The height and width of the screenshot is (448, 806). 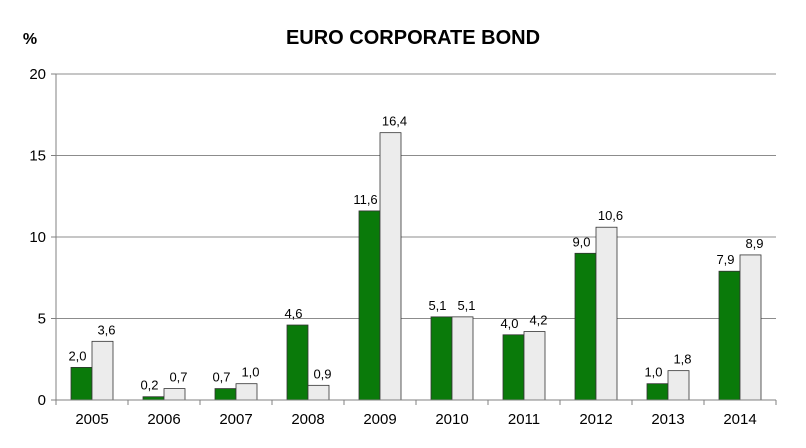 What do you see at coordinates (163, 419) in the screenshot?
I see `x-tick-label: 2006` at bounding box center [163, 419].